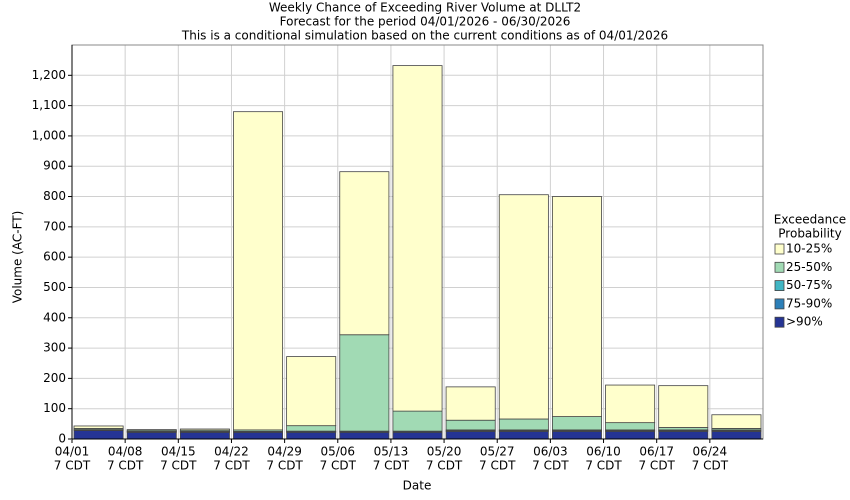 Image resolution: width=850 pixels, height=500 pixels. Describe the element at coordinates (178, 452) in the screenshot. I see `x-tick-label: 04/15` at that location.